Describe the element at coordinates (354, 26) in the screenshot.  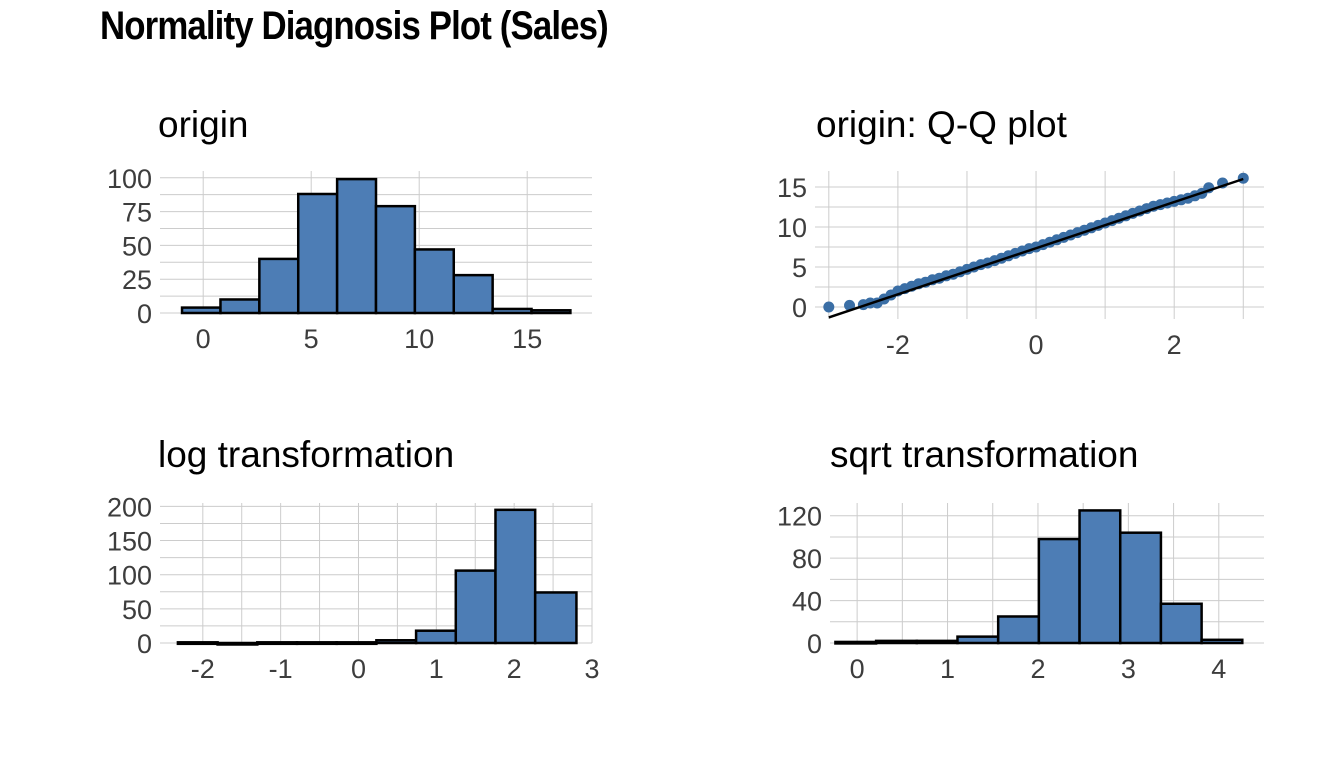
I see `page-title: Normality Diagnosis Plot (Sales)` at that location.